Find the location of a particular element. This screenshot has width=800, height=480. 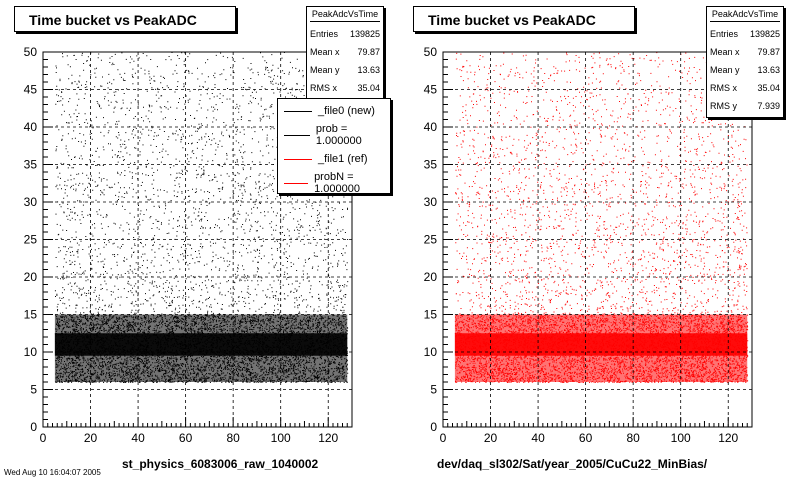

left-stats-name: PeakAdcVsTime is located at coordinates (345, 15).